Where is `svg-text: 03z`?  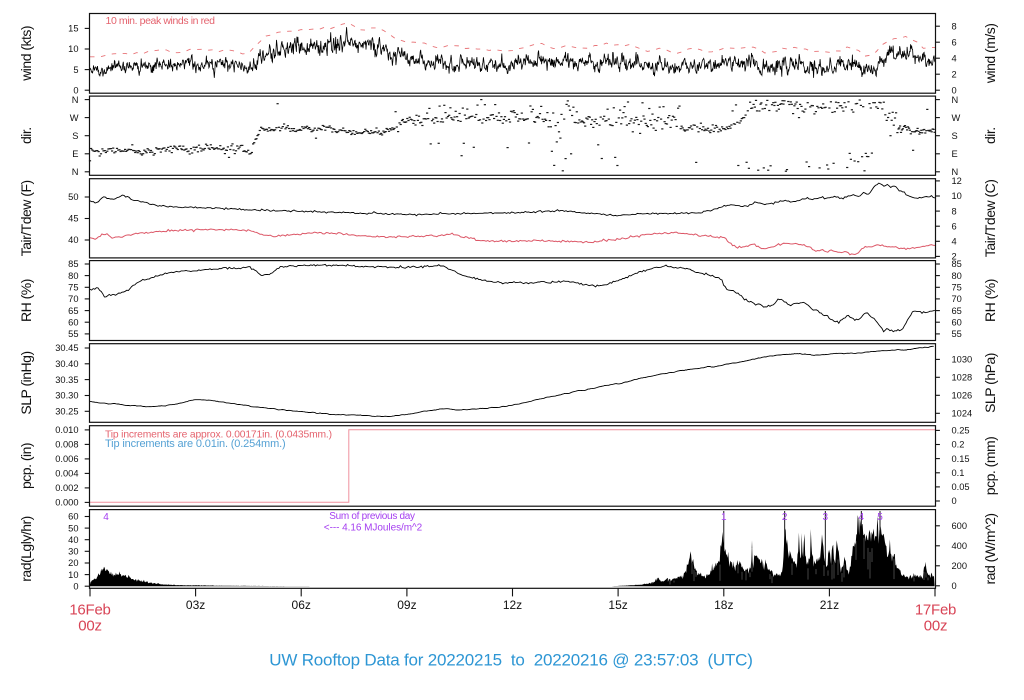
svg-text: 03z is located at coordinates (195, 605).